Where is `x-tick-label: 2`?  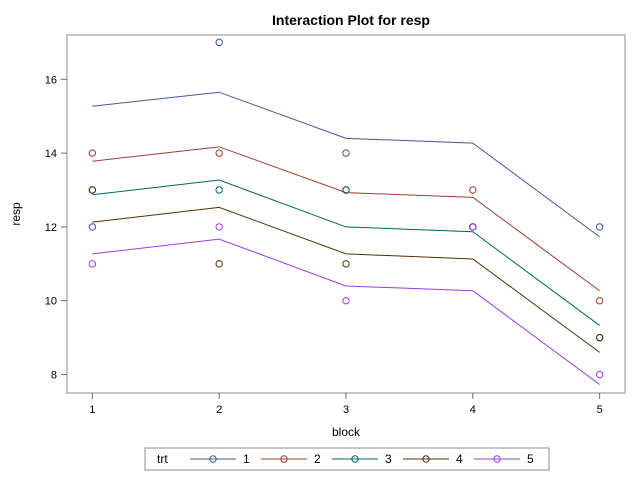 x-tick-label: 2 is located at coordinates (219, 410).